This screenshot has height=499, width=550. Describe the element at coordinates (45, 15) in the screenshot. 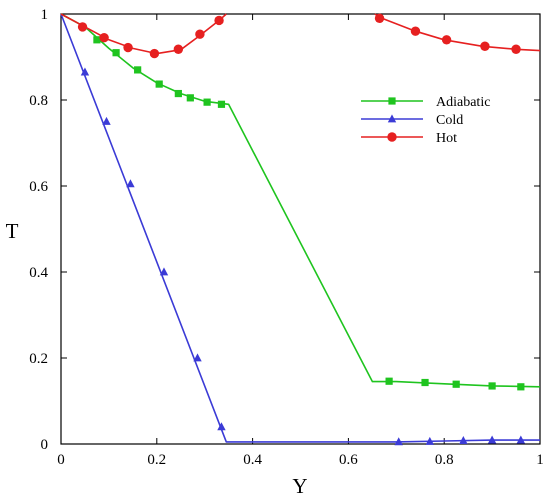

I see `y-tick-label: 1` at that location.